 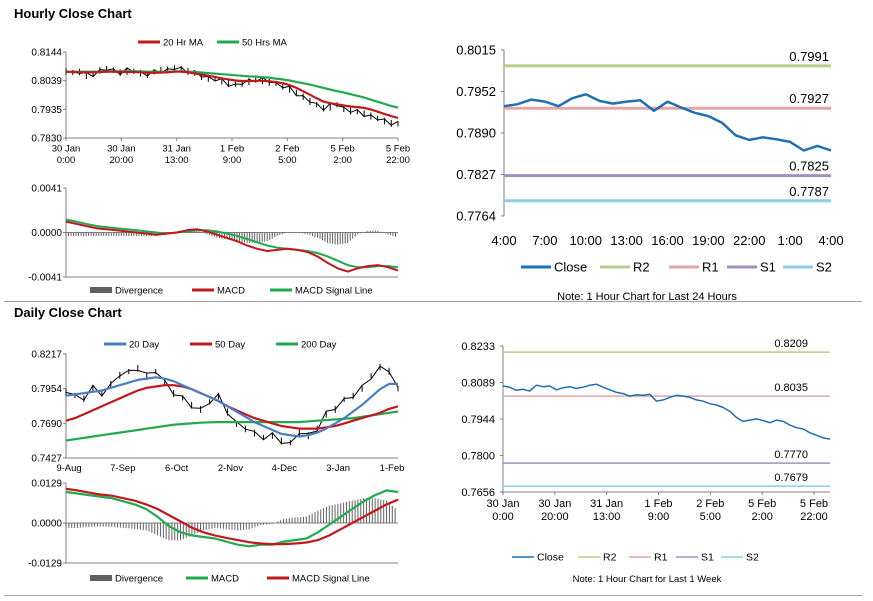 I want to click on hourly-price-xtick-label: 31 Jan, so click(x=176, y=149).